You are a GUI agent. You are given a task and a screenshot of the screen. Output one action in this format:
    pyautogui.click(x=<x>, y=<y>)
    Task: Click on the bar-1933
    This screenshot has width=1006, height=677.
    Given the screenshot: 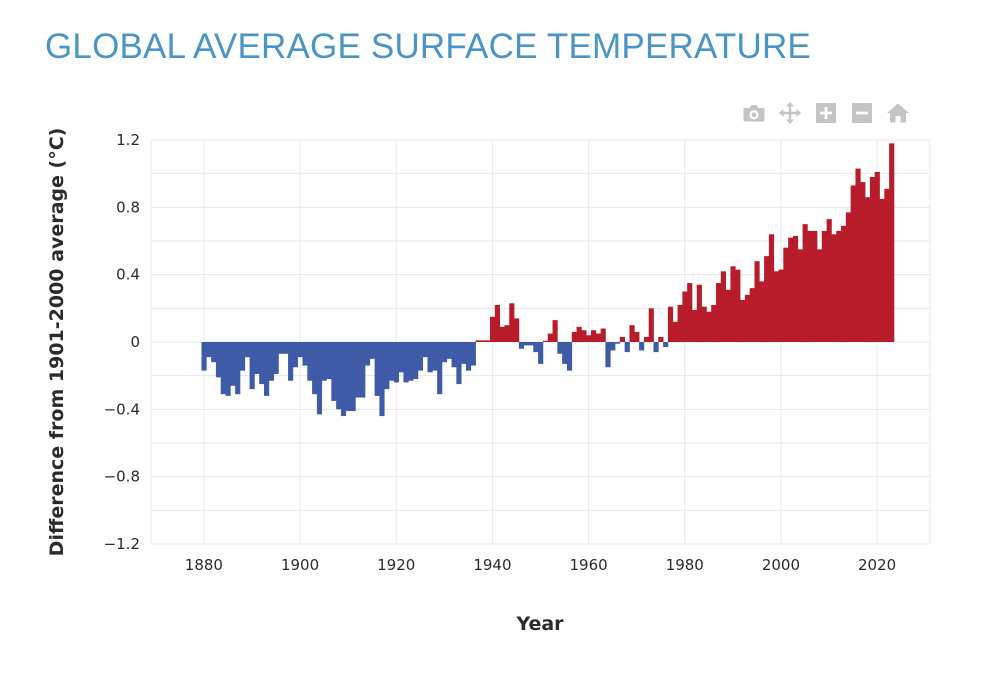 What is the action you would take?
    pyautogui.click(x=459, y=363)
    